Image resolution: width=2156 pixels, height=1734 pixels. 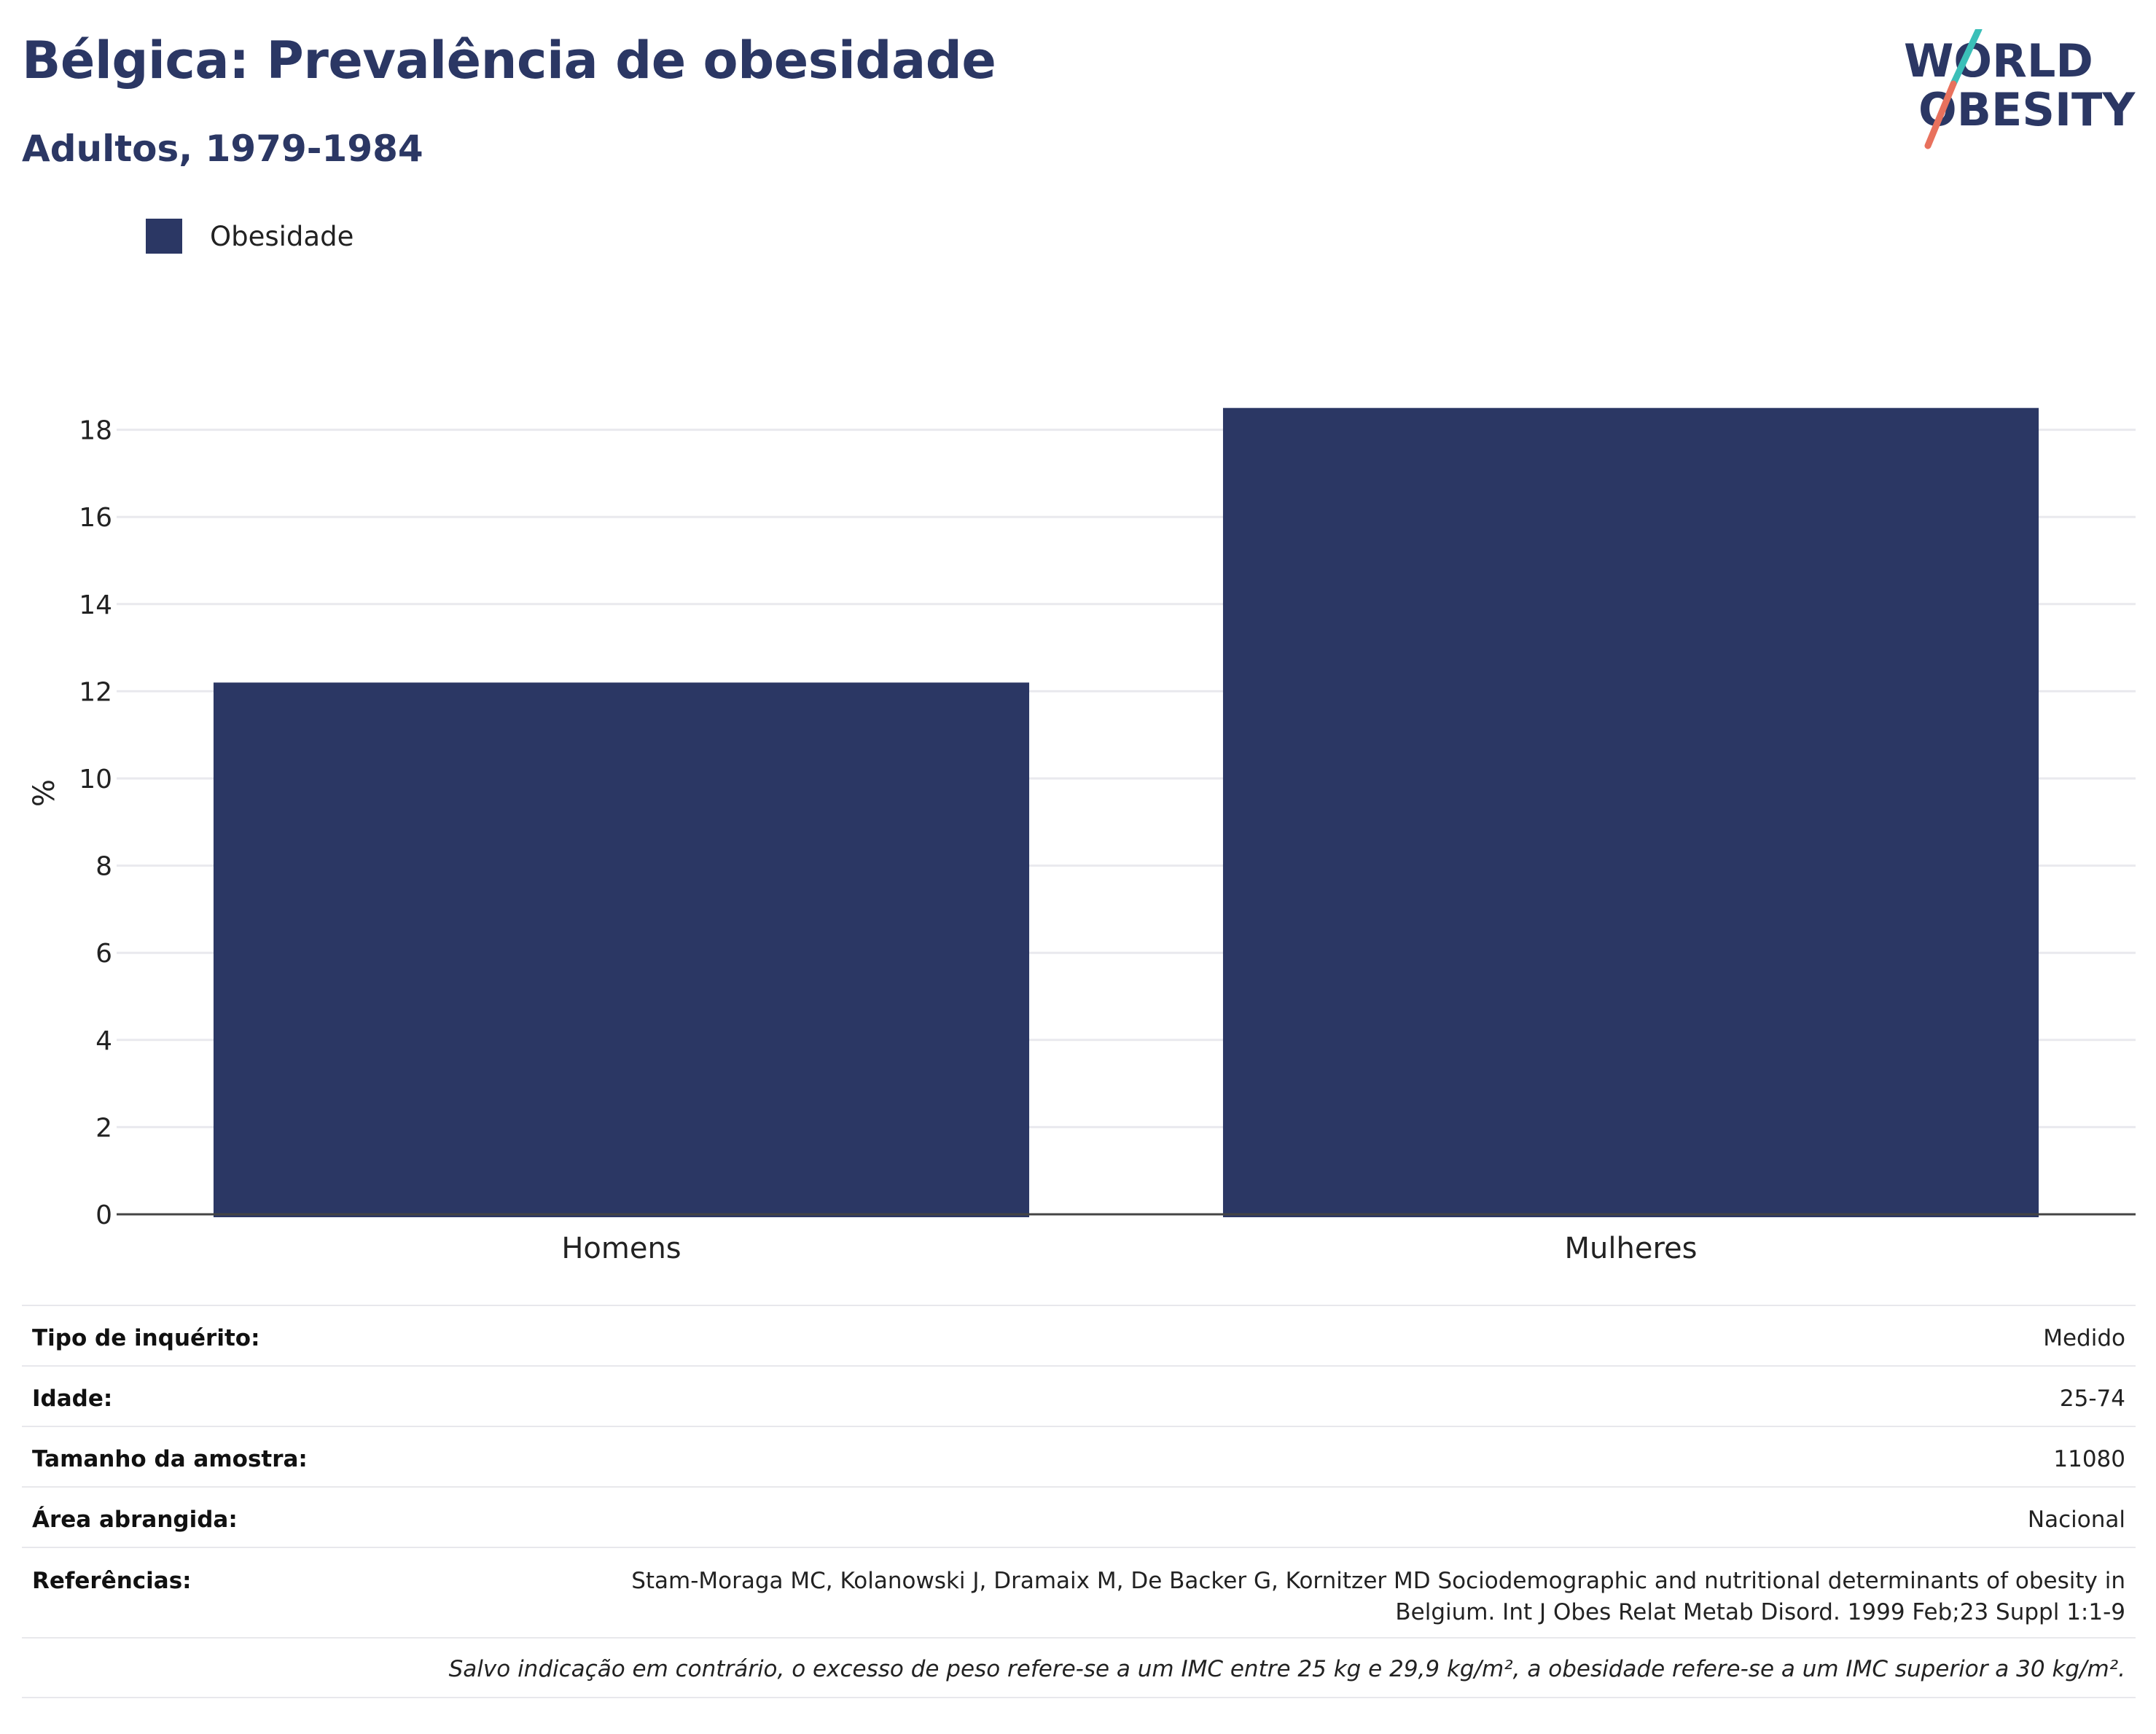 What do you see at coordinates (1999, 60) in the screenshot?
I see `logo-text-world: WORLD` at bounding box center [1999, 60].